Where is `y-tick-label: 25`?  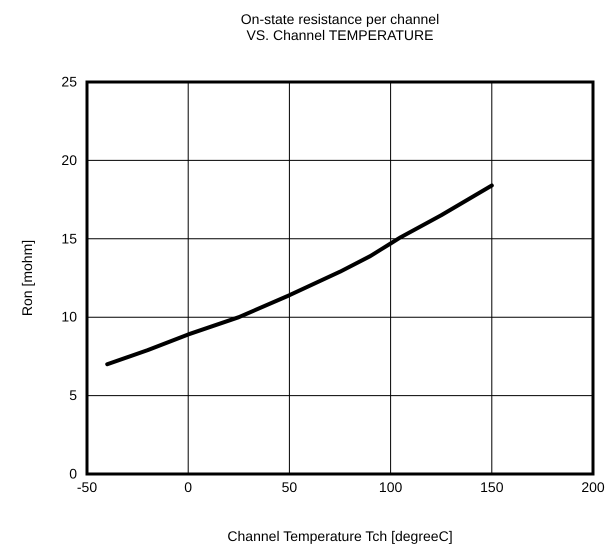 y-tick-label: 25 is located at coordinates (69, 81).